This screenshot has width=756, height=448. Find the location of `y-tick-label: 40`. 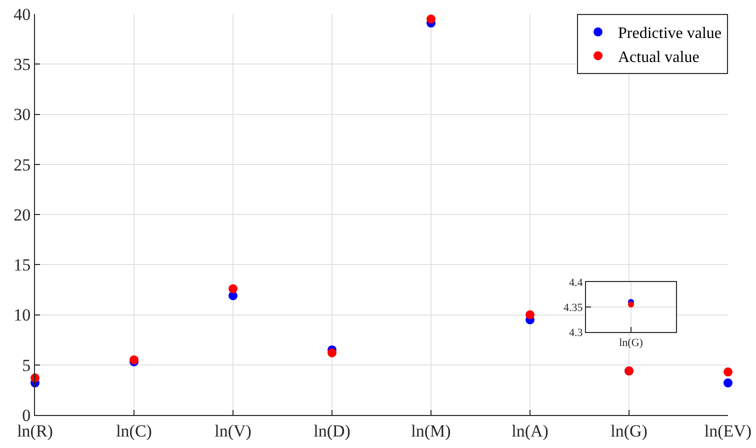

y-tick-label: 40 is located at coordinates (22, 14).